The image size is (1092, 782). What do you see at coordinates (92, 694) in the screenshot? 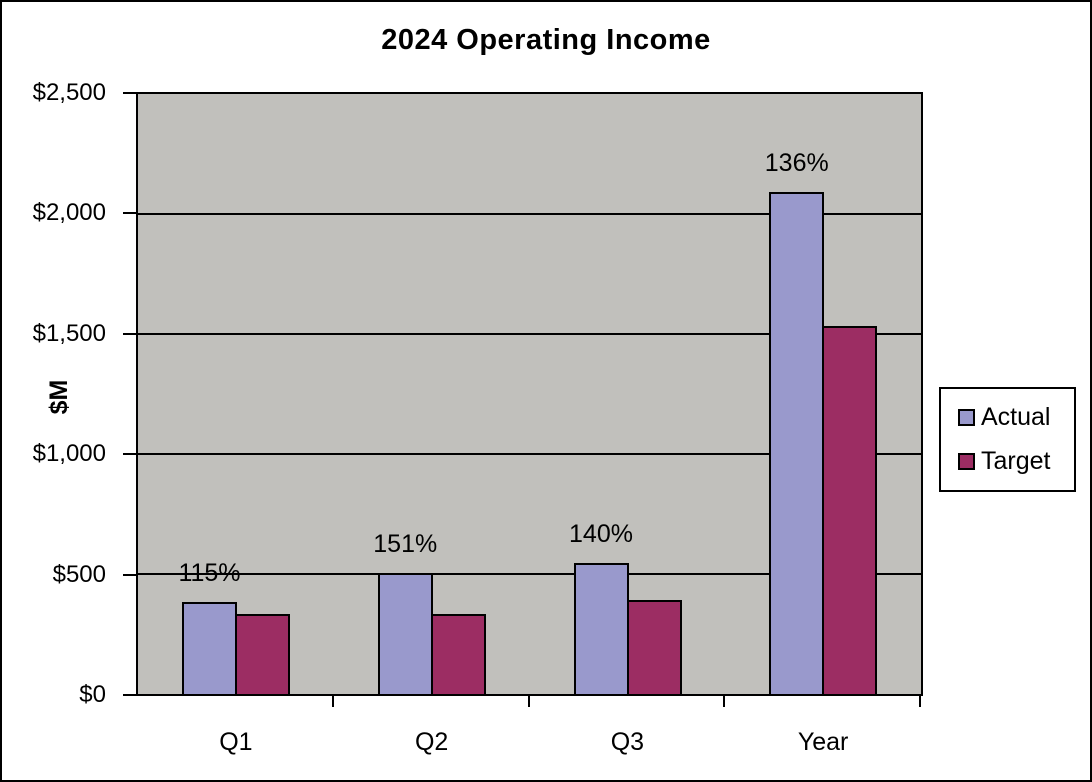
I see `y-axis-label: $0` at bounding box center [92, 694].